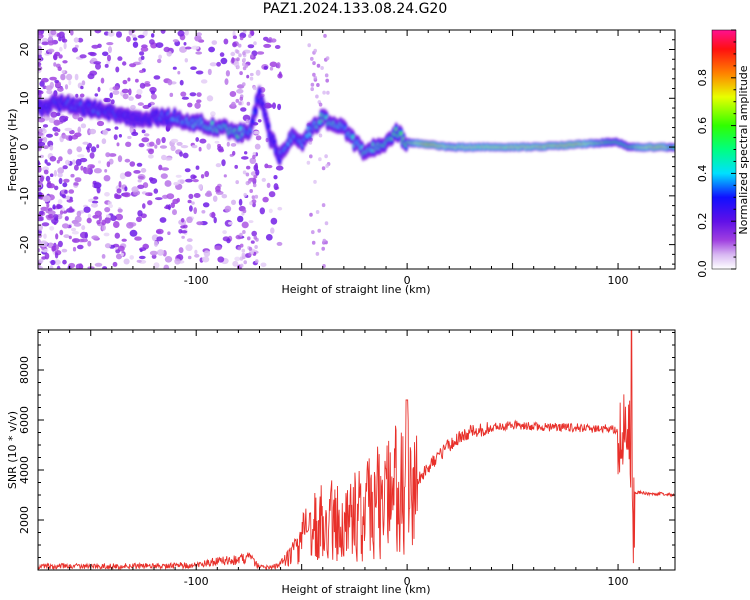 This screenshot has height=600, width=750. I want to click on y-tick-label: -10, so click(24, 196).